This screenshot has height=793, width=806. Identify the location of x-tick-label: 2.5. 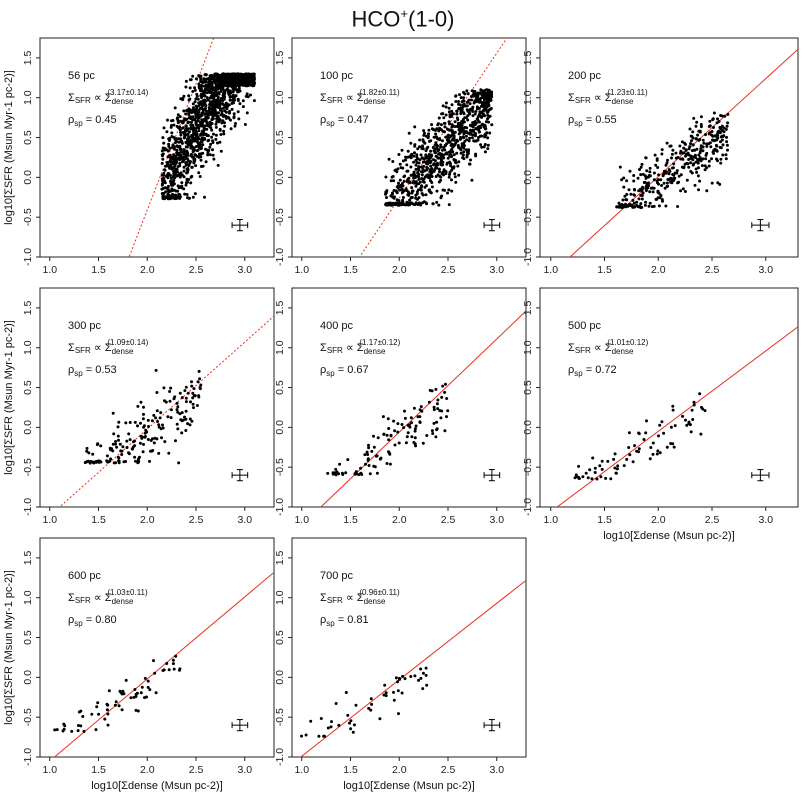
(712, 520).